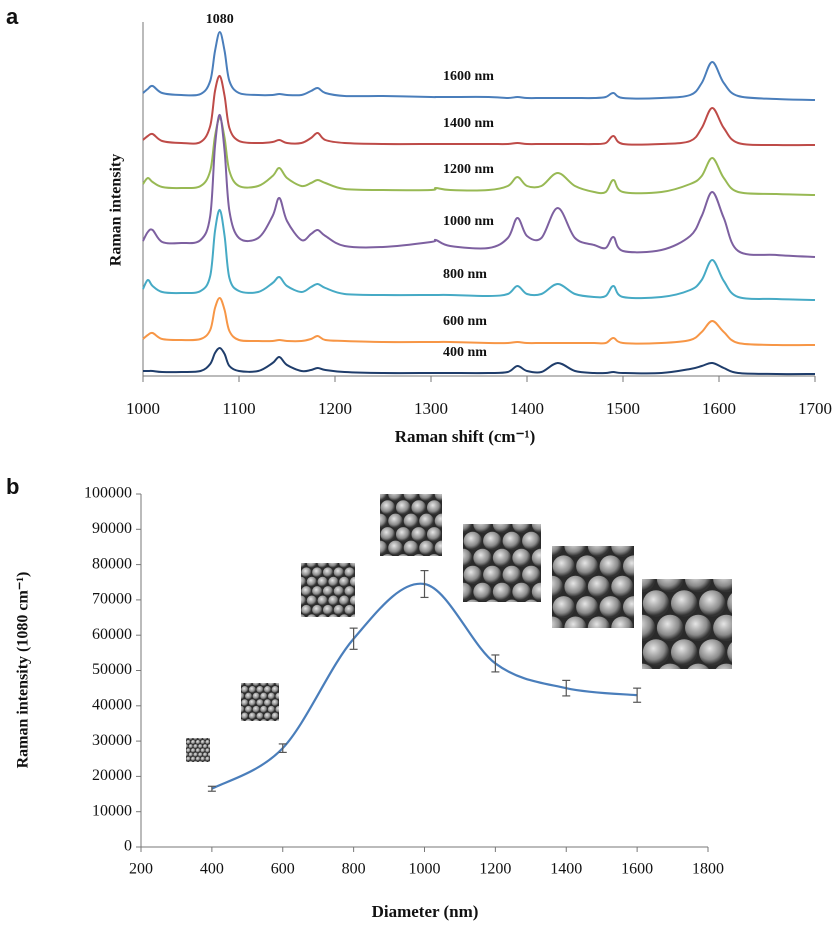 This screenshot has width=839, height=925. Describe the element at coordinates (112, 740) in the screenshot. I see `y-tick-label: 30000` at that location.